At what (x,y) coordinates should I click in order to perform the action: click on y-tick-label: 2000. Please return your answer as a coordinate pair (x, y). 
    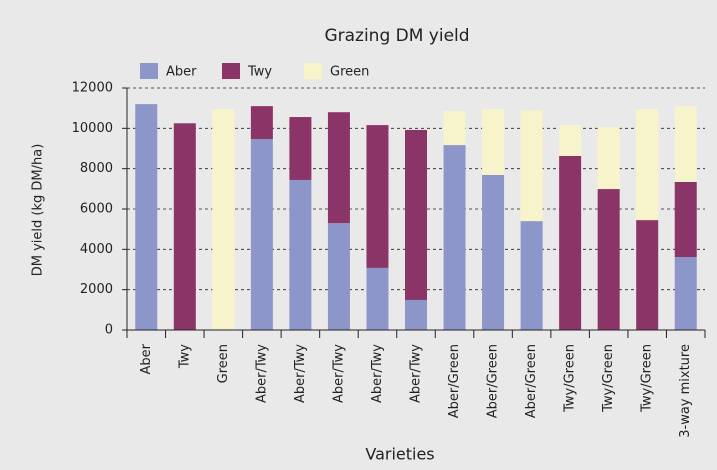
    Looking at the image, I should click on (96, 289).